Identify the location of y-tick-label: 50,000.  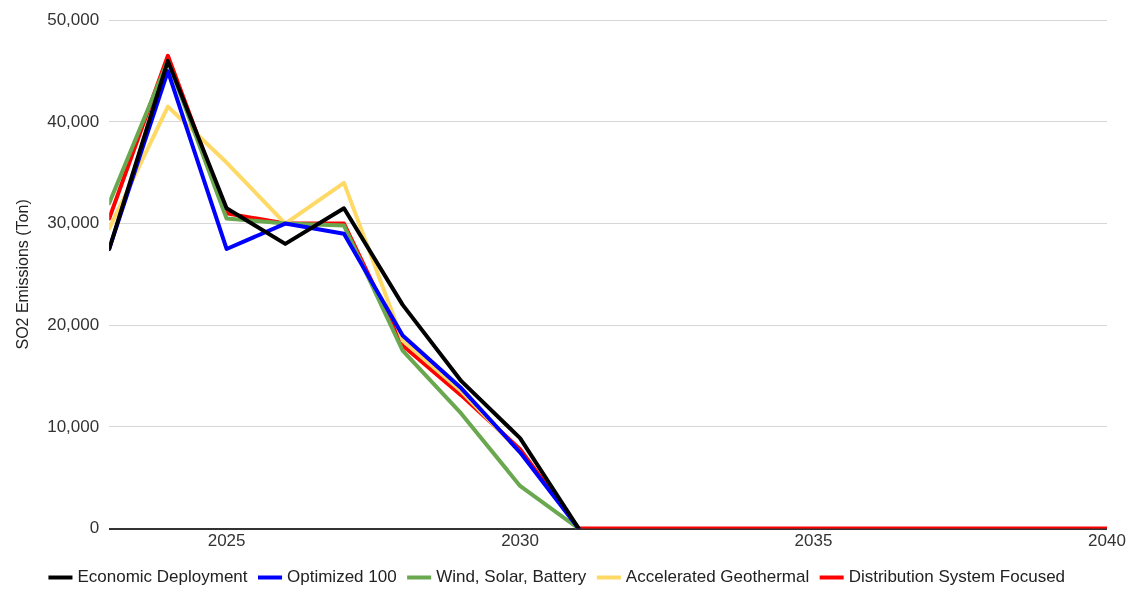
(73, 19).